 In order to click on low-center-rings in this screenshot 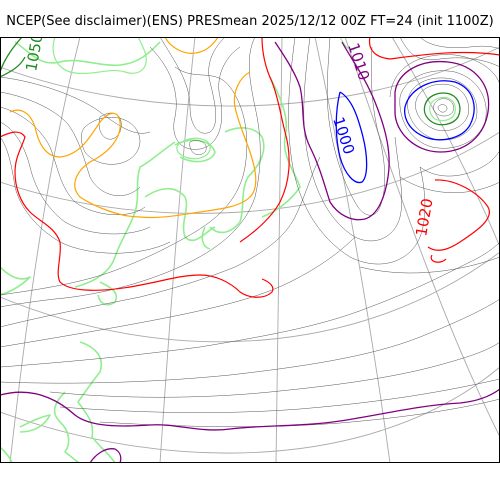, I will do `click(442, 109)`.